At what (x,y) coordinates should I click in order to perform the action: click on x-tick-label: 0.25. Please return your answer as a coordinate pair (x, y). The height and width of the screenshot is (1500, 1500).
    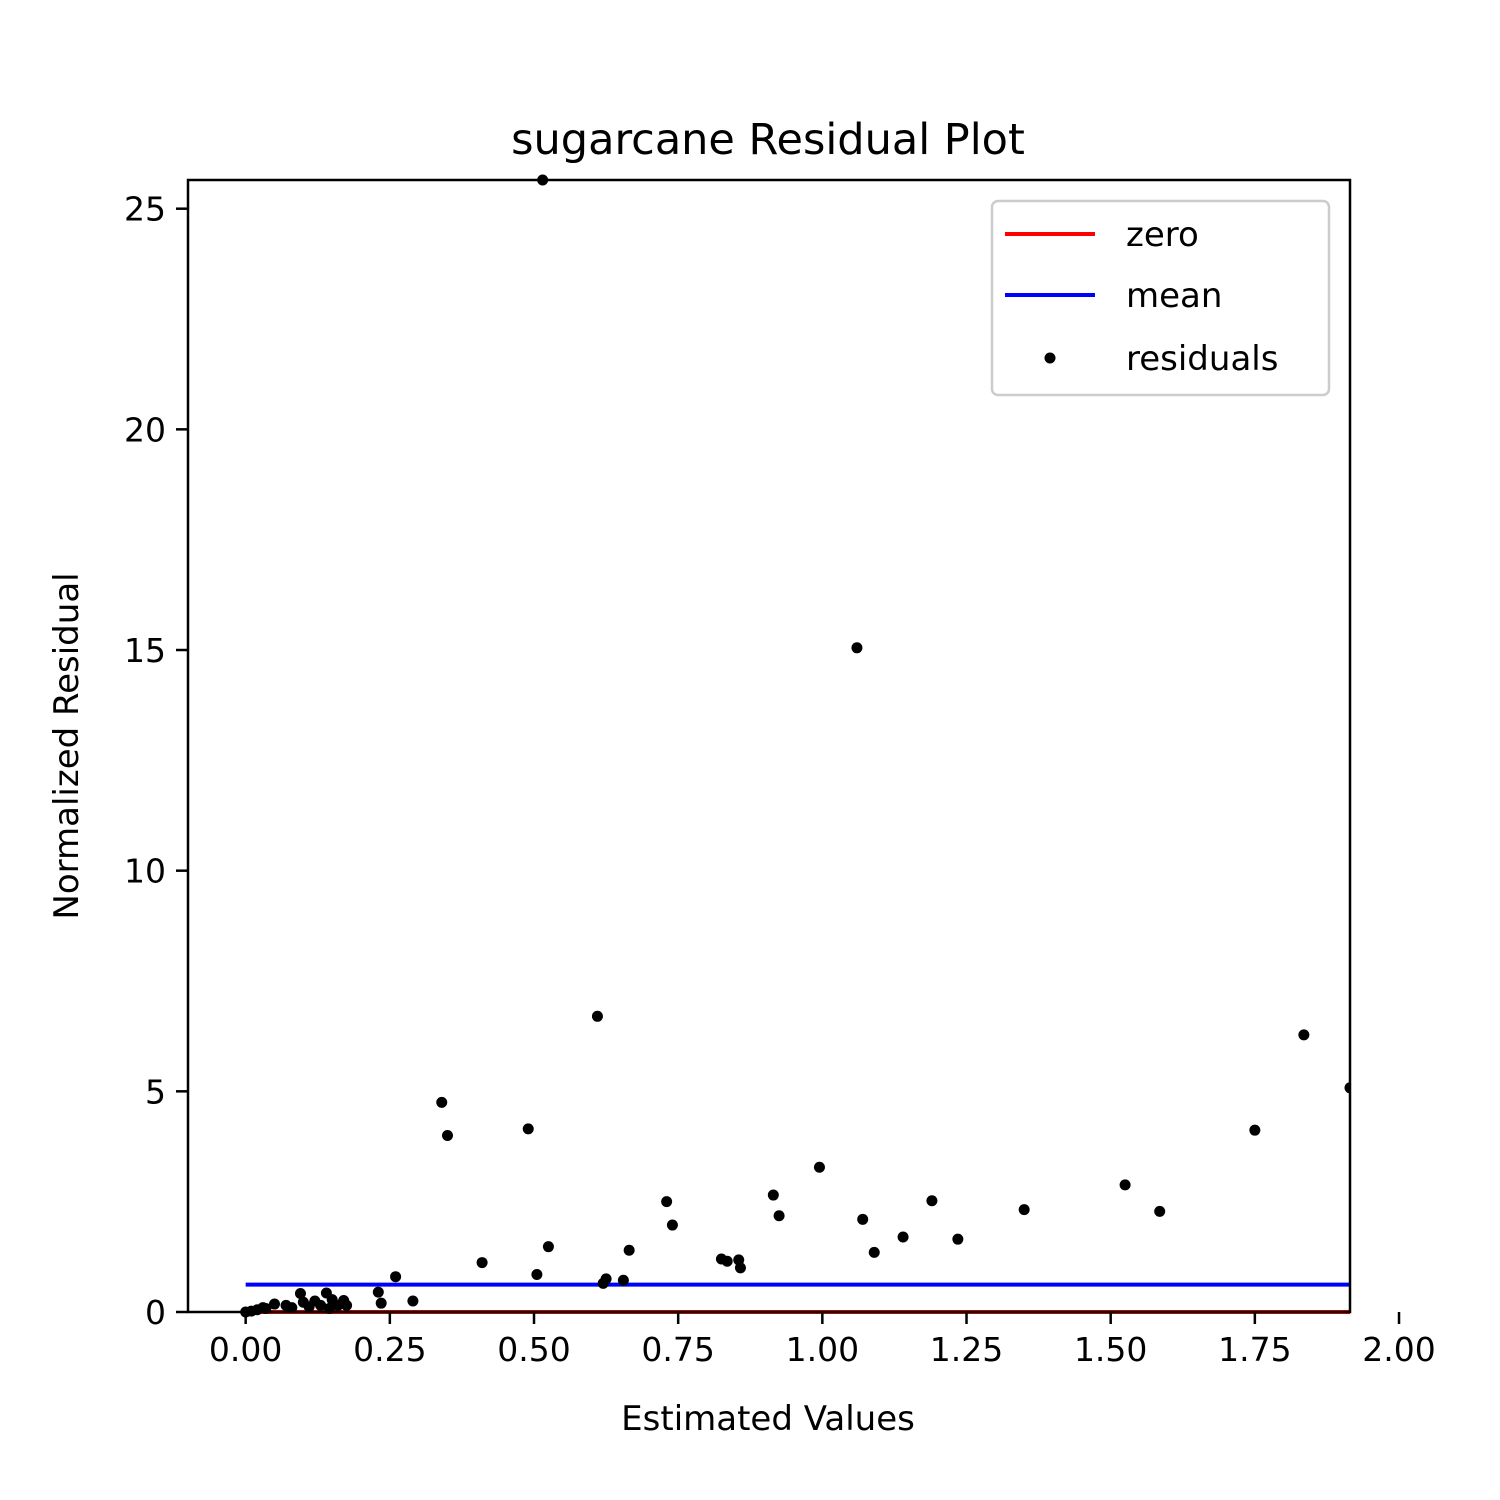
    Looking at the image, I should click on (389, 1349).